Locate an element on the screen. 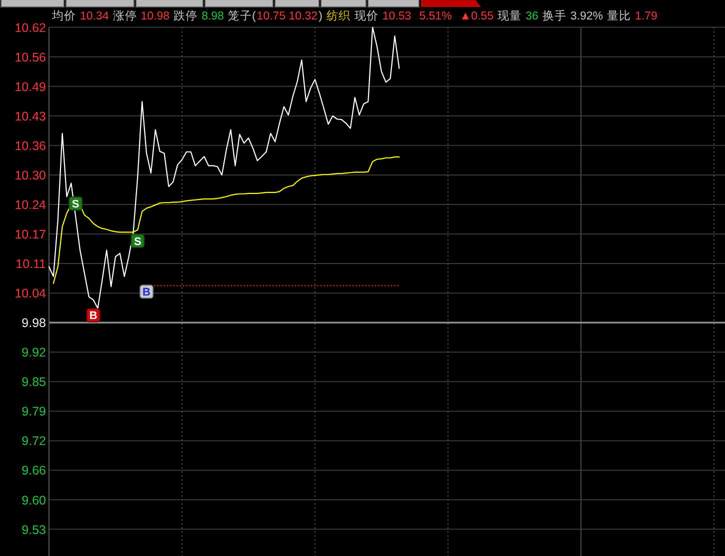 Image resolution: width=725 pixels, height=556 pixels. text: 3.92% is located at coordinates (586, 16).